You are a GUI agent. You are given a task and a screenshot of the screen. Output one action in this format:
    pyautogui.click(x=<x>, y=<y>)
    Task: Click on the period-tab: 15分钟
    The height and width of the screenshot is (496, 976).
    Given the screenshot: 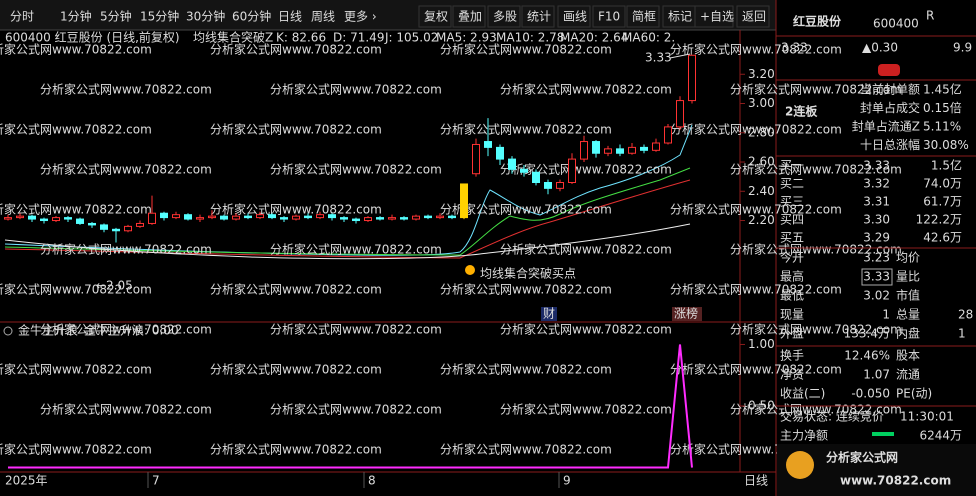 What is the action you would take?
    pyautogui.click(x=159, y=16)
    